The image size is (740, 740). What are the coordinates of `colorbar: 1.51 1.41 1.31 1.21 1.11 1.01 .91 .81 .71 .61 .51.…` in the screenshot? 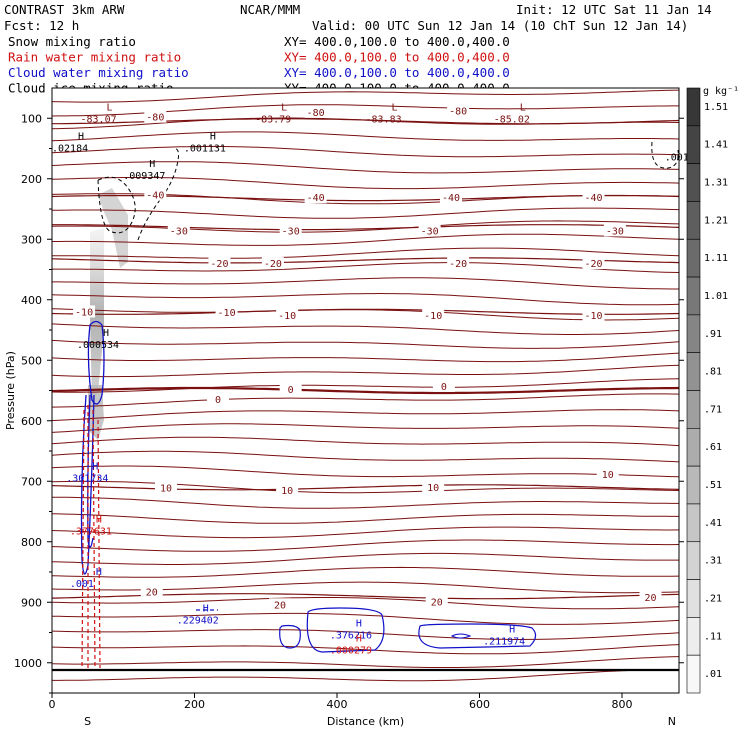 It's located at (712, 390).